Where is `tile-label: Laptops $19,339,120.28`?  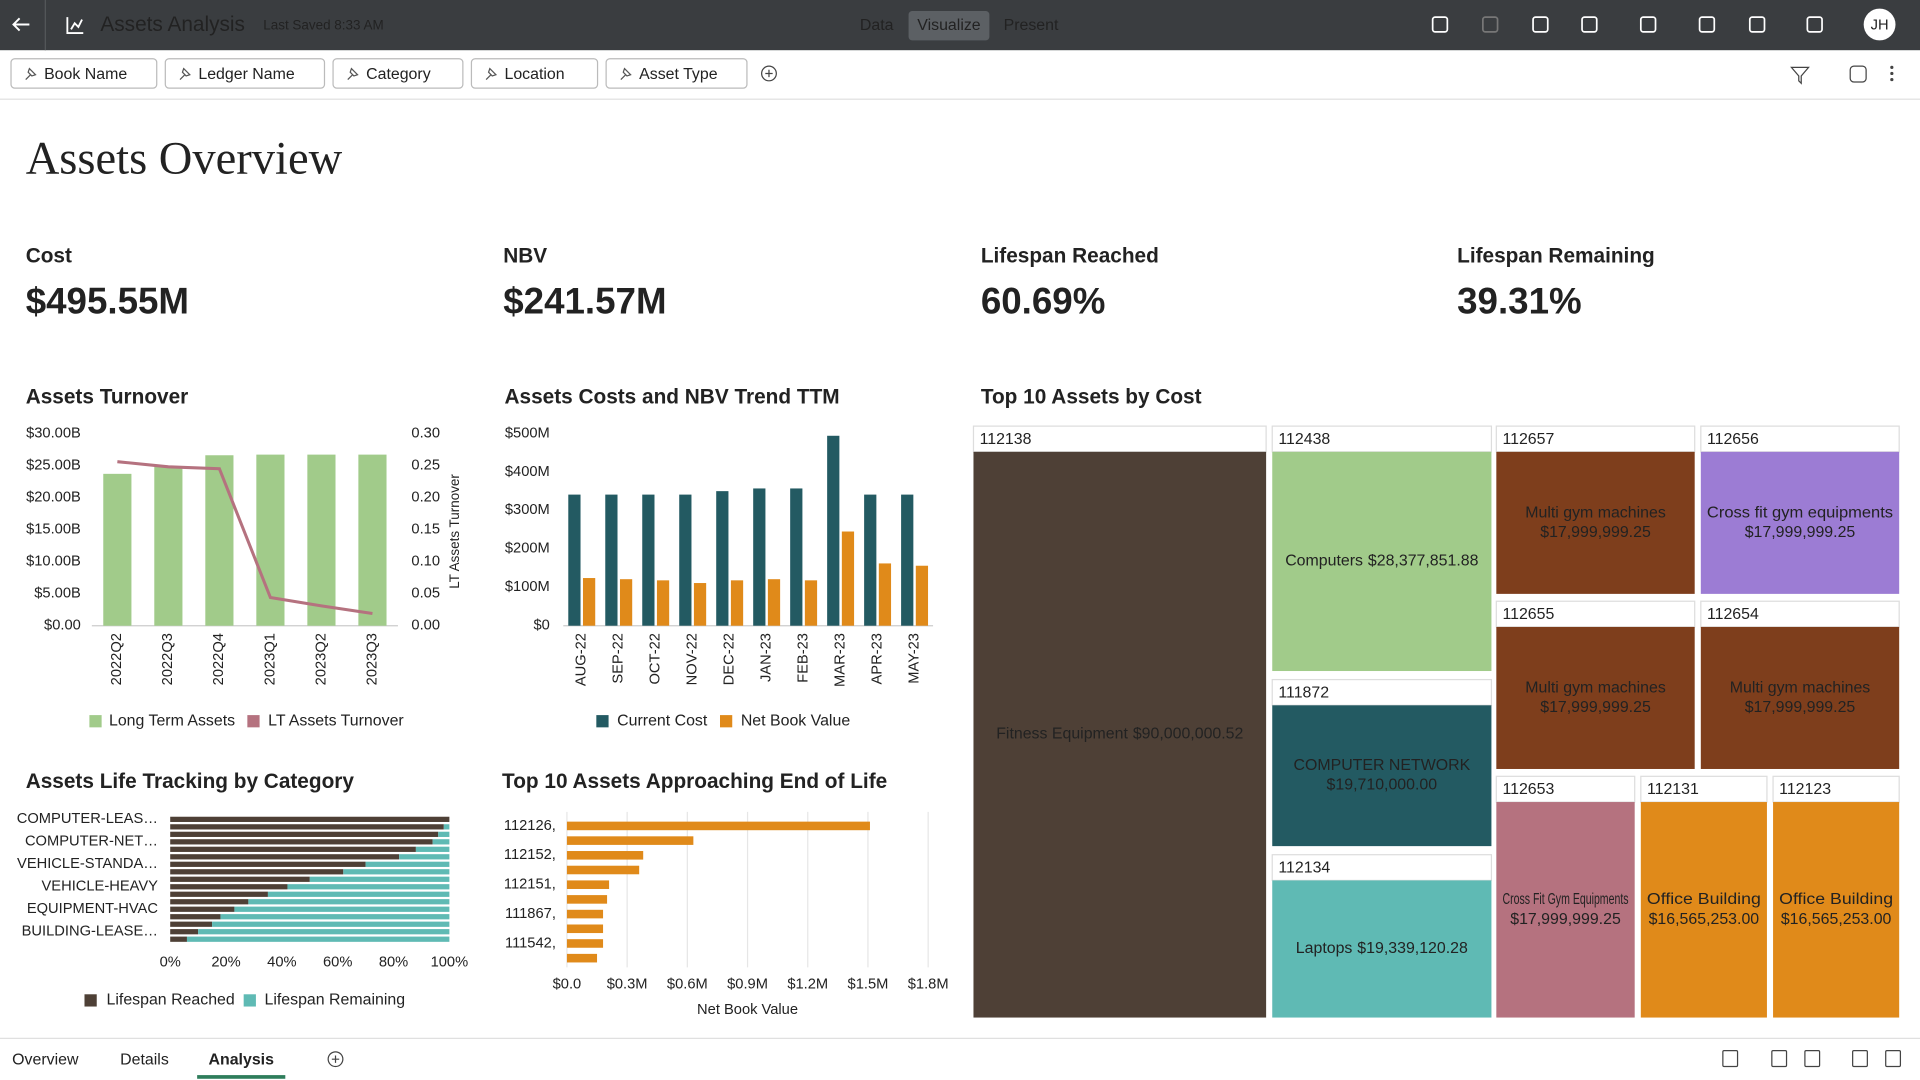
tile-label: Laptops $19,339,120.28 is located at coordinates (1382, 948).